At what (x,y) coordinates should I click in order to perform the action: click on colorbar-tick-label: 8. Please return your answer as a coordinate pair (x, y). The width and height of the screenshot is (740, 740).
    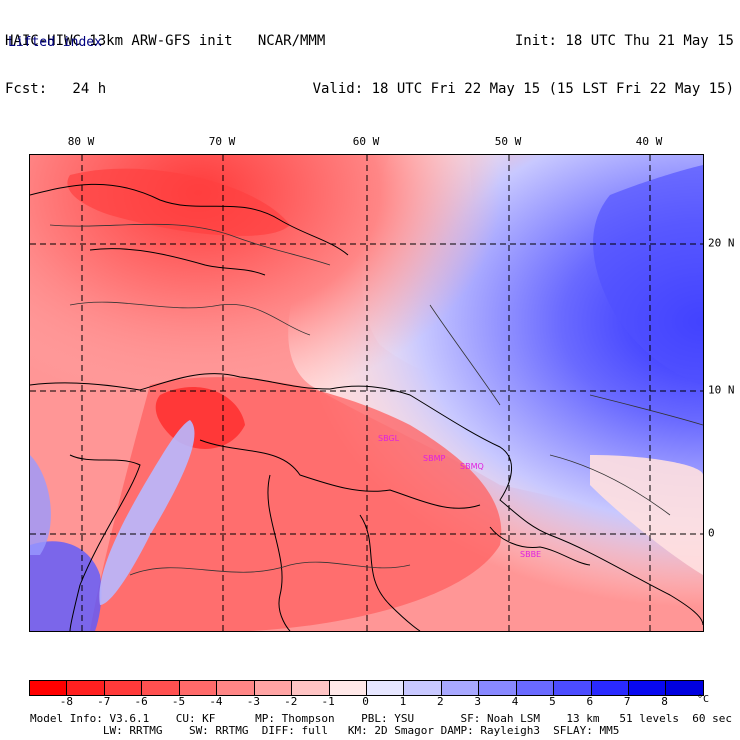
    Looking at the image, I should click on (664, 701).